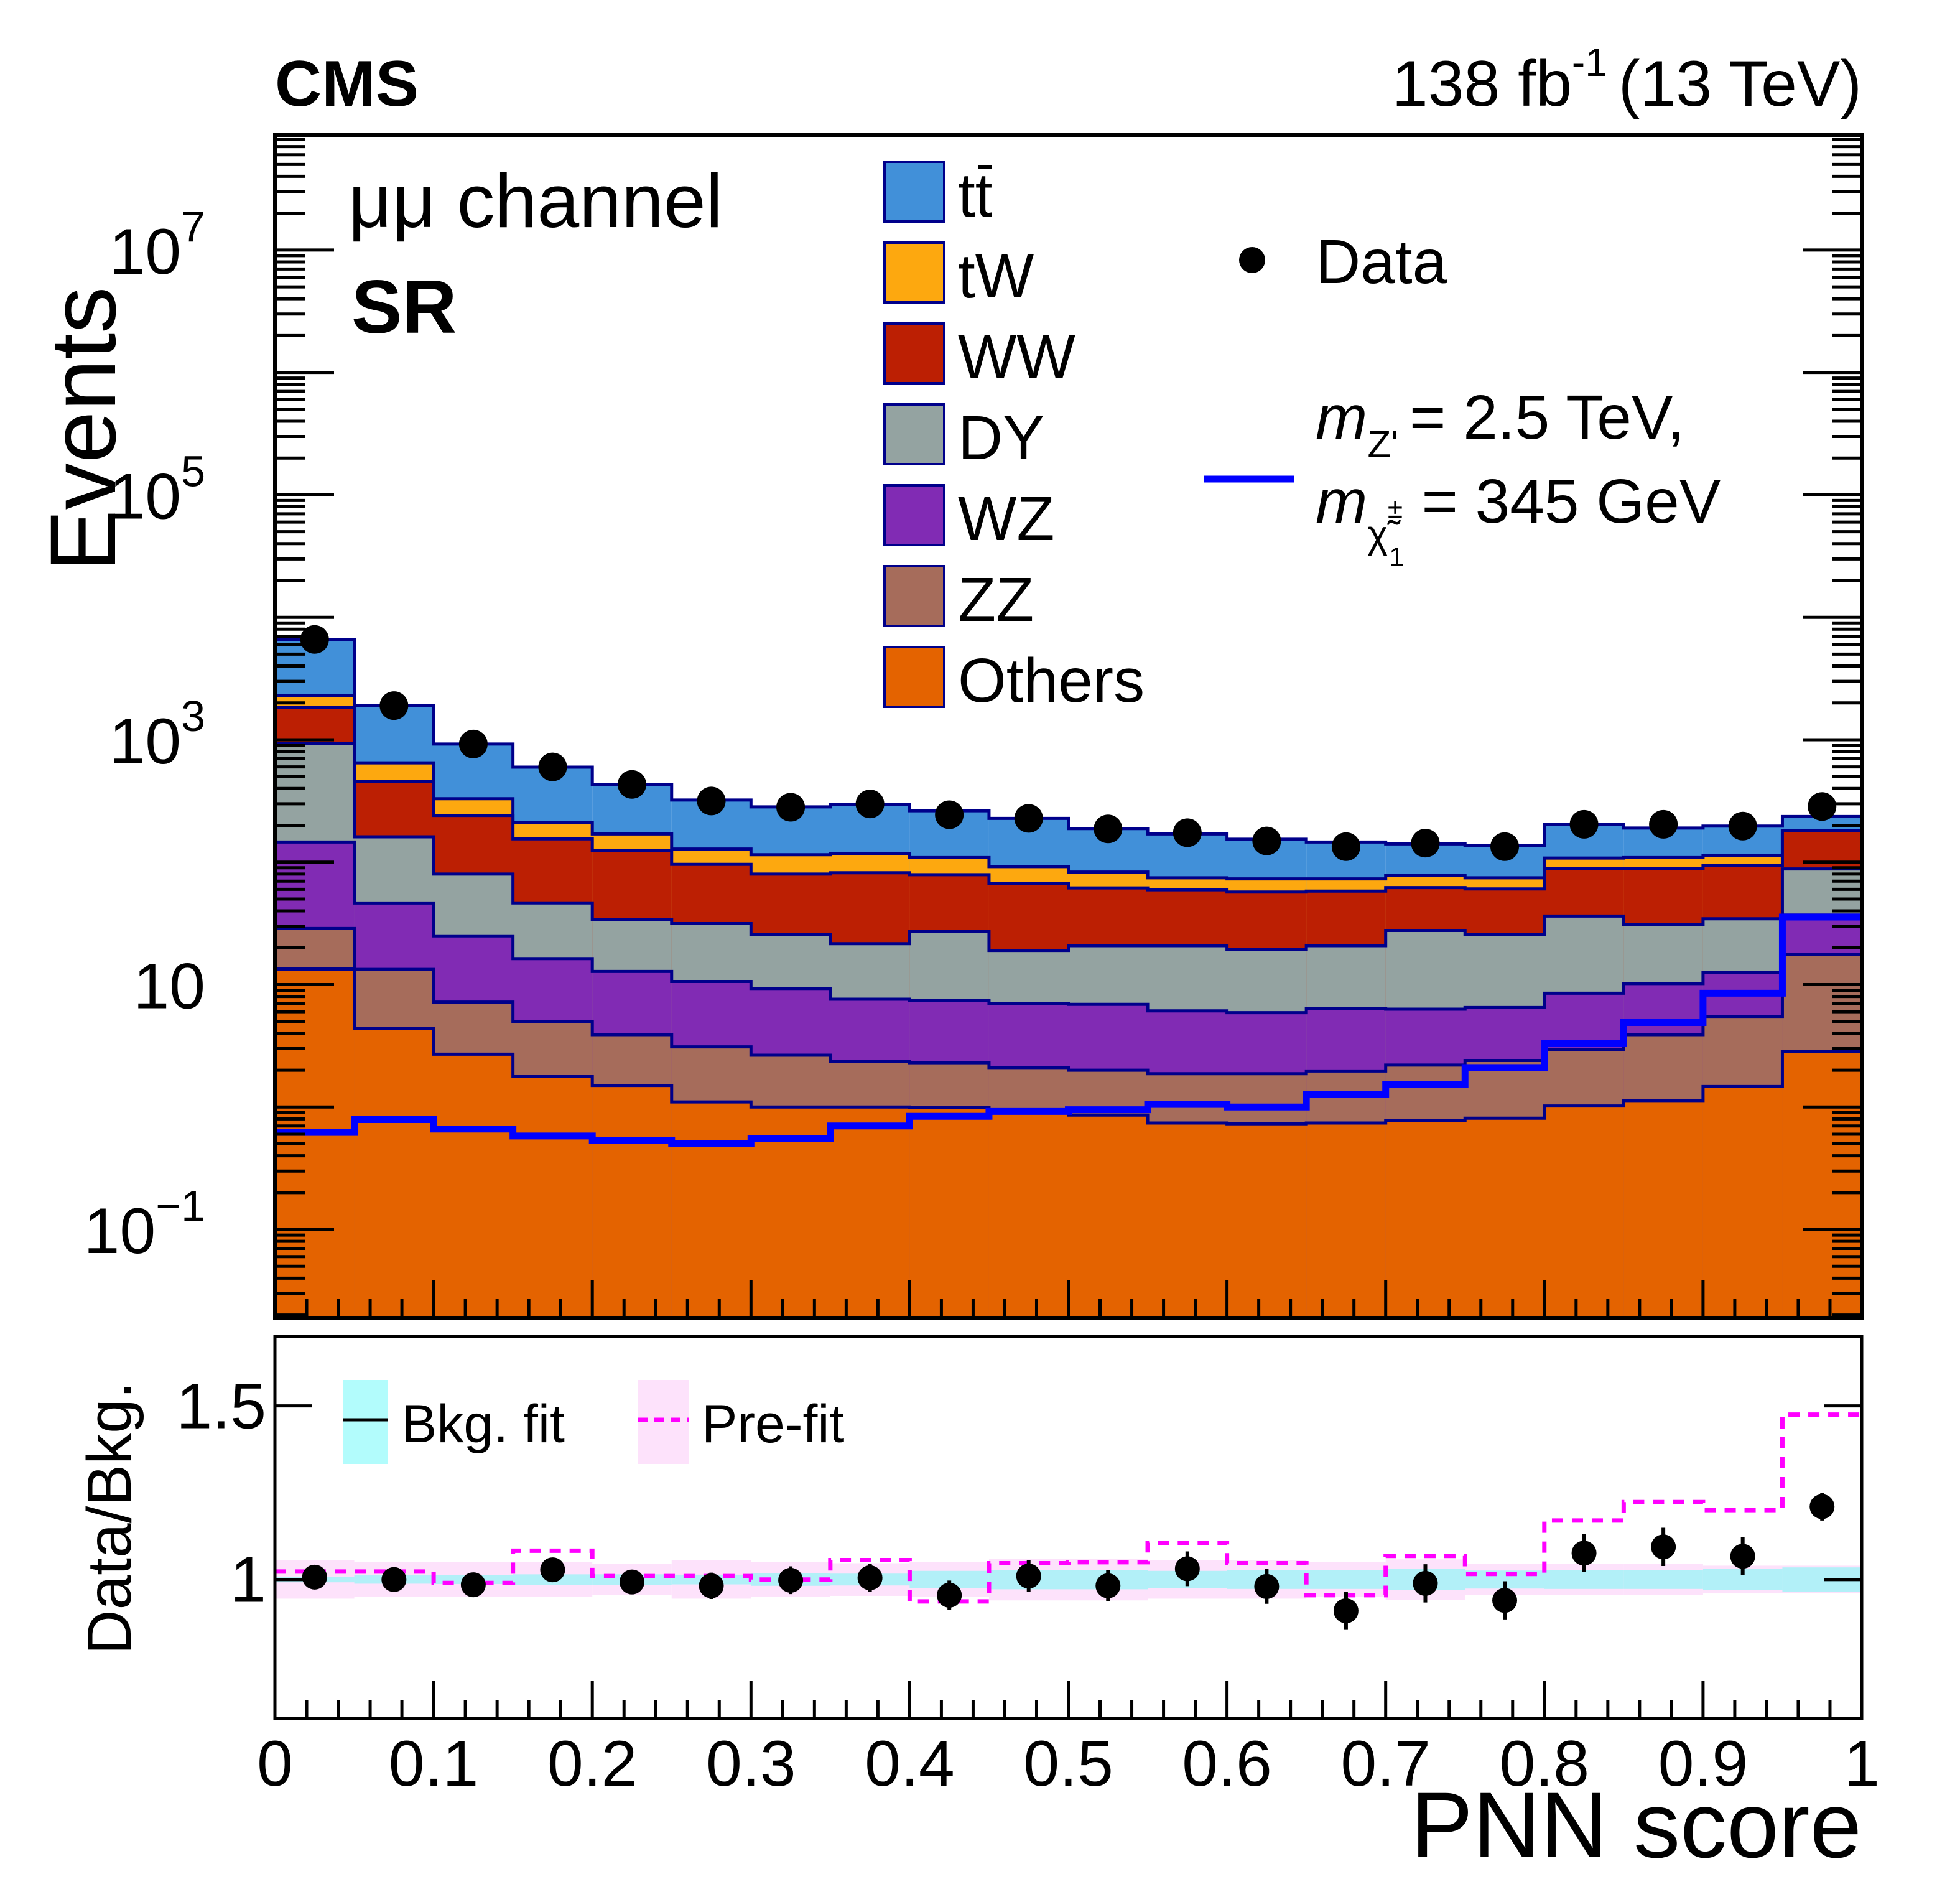 The width and height of the screenshot is (1960, 1902). I want to click on legend-bkg-fit-swatch, so click(365, 1422).